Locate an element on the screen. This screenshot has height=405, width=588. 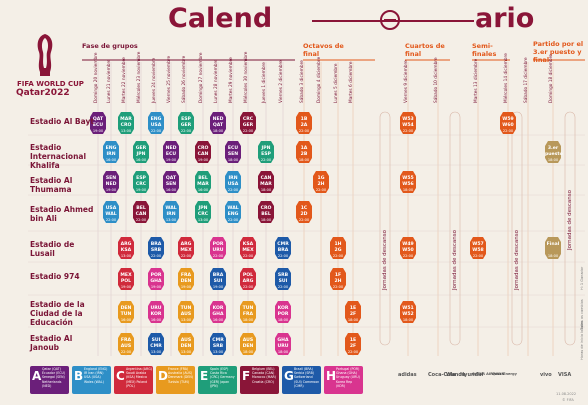
match-card: BRA SRB 22:00 is located at coordinates (156, 249).